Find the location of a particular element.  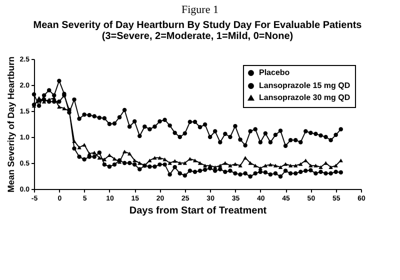

legend-label: Lansoprazole 15 mg QD is located at coordinates (304, 85).